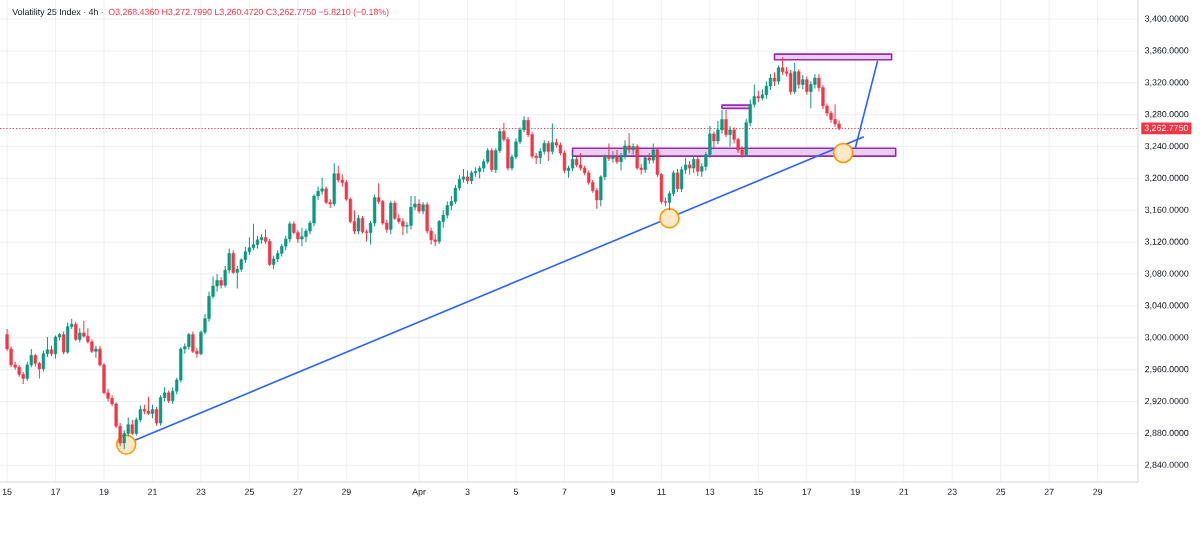 The image size is (1200, 550). I want to click on x-tick-label: 7, so click(564, 491).